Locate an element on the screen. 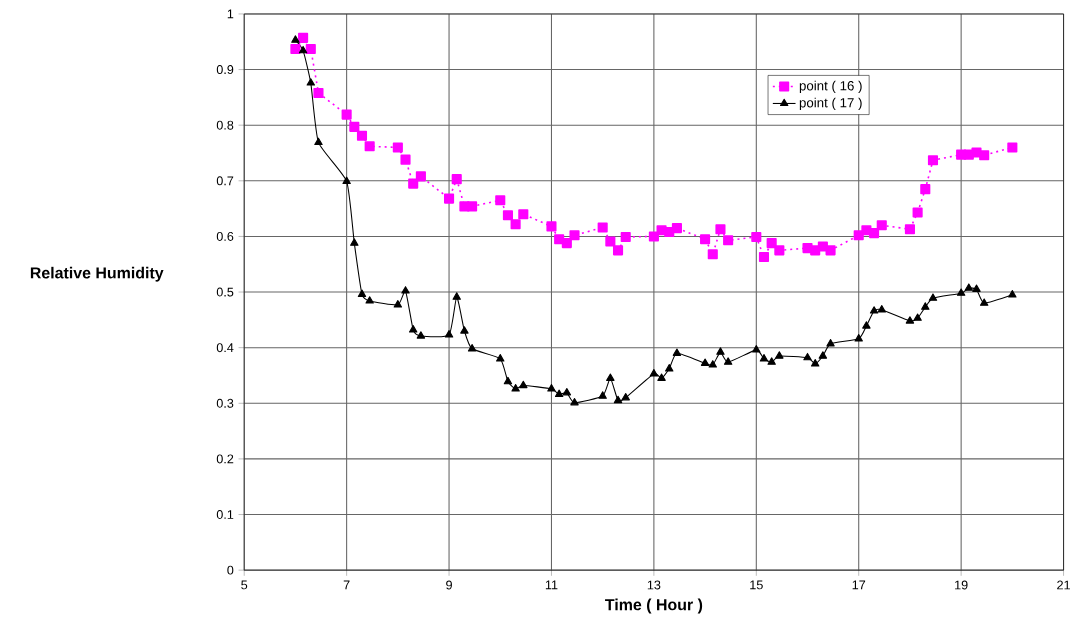  y-tick-label: 0 is located at coordinates (230, 570).